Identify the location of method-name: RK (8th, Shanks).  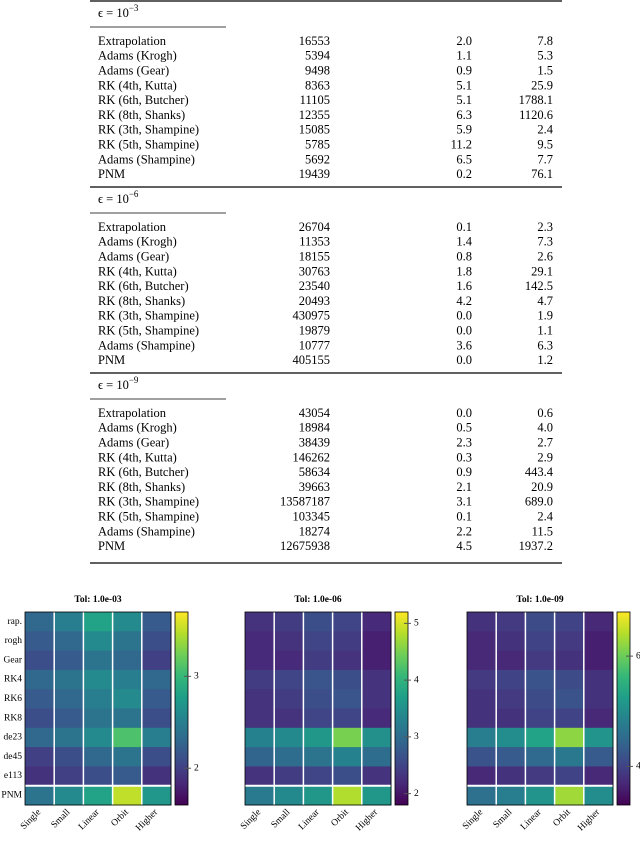
(141, 301).